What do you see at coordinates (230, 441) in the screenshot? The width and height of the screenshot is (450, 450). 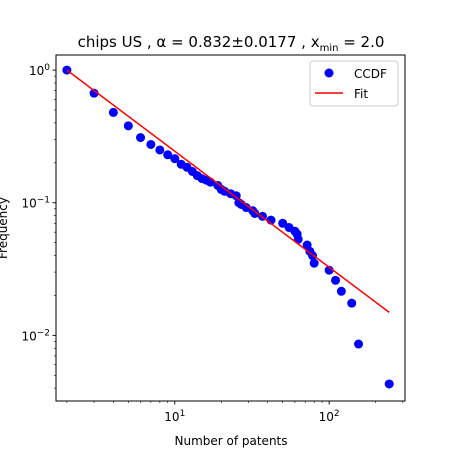 I see `x-axis-label: Number of patents` at bounding box center [230, 441].